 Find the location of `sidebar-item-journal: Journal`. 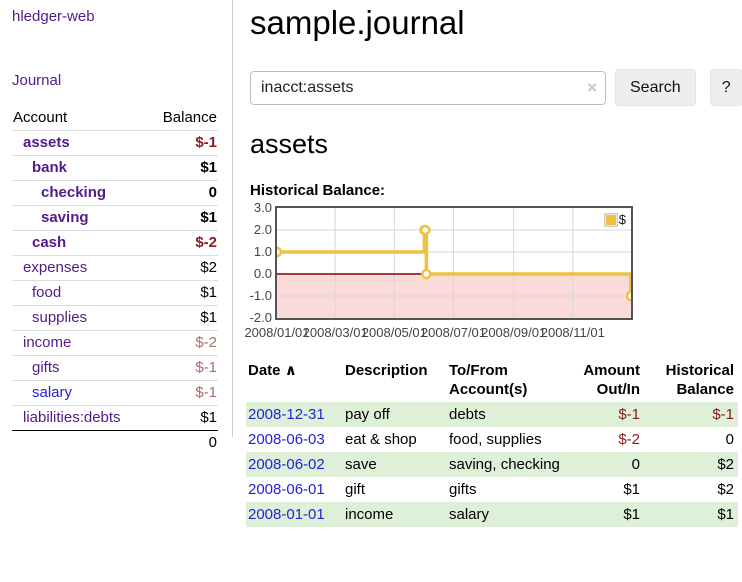

sidebar-item-journal: Journal is located at coordinates (37, 80).